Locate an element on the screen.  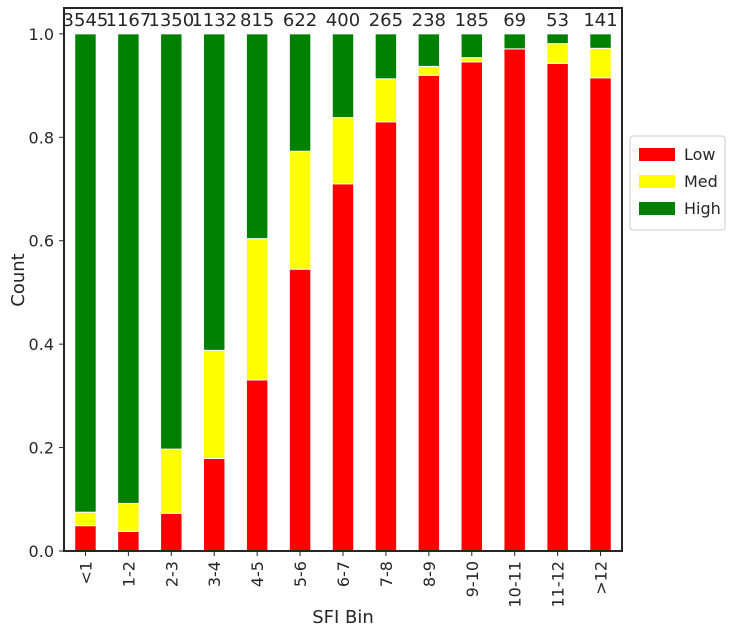
x-tick-label: 9-10 is located at coordinates (472, 579).